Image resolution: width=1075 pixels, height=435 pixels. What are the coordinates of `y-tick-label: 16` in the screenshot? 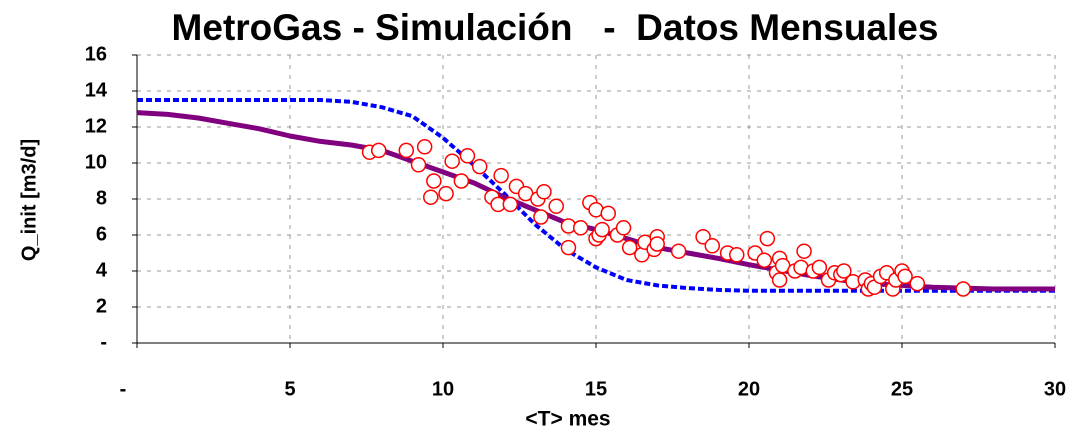 It's located at (96, 54).